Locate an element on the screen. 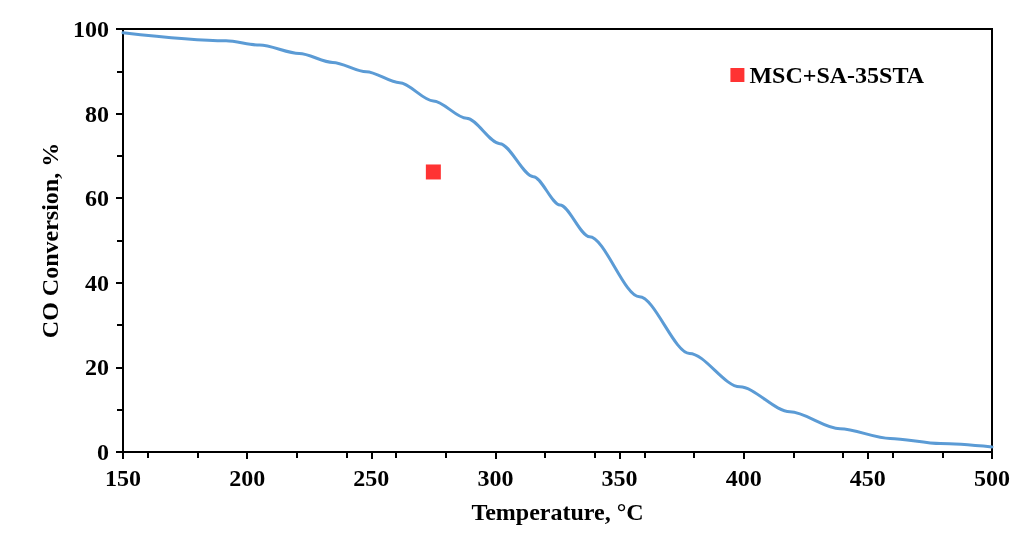 This screenshot has width=1019, height=549. y-tick-label: 40 is located at coordinates (97, 282).